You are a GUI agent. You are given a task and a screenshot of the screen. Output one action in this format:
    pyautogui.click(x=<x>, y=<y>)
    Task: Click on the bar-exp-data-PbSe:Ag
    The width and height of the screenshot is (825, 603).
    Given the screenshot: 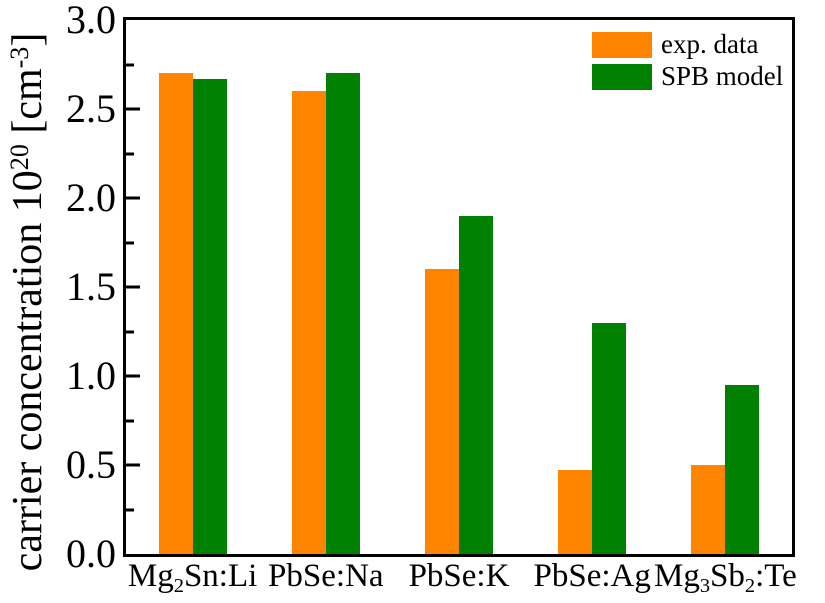 What is the action you would take?
    pyautogui.click(x=575, y=512)
    